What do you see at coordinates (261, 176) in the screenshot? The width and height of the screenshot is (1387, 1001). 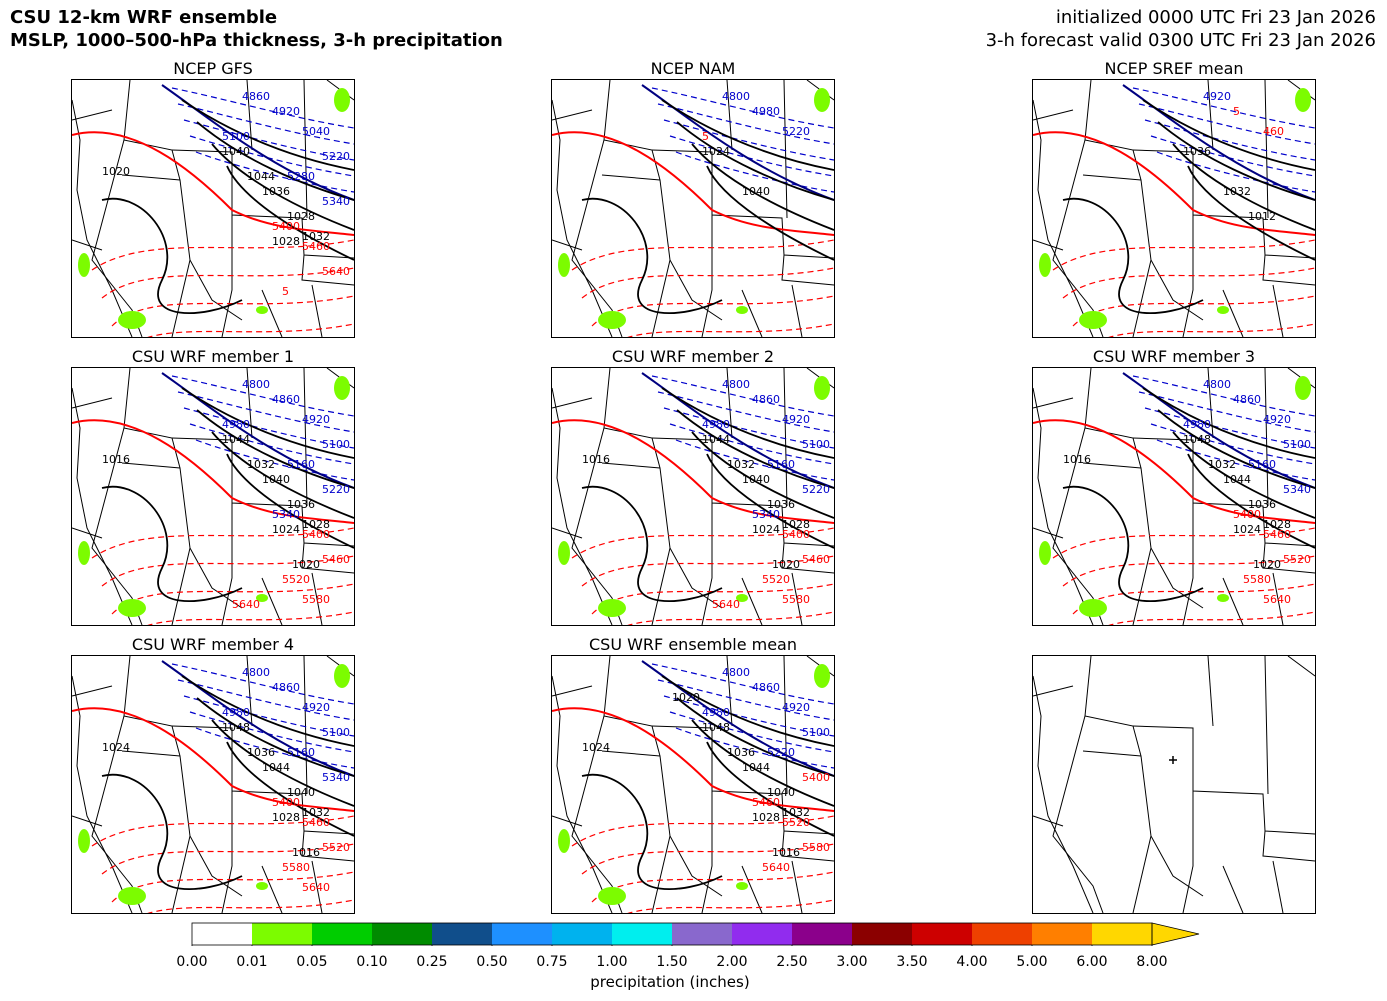 I see `pressure-label: 1044` at bounding box center [261, 176].